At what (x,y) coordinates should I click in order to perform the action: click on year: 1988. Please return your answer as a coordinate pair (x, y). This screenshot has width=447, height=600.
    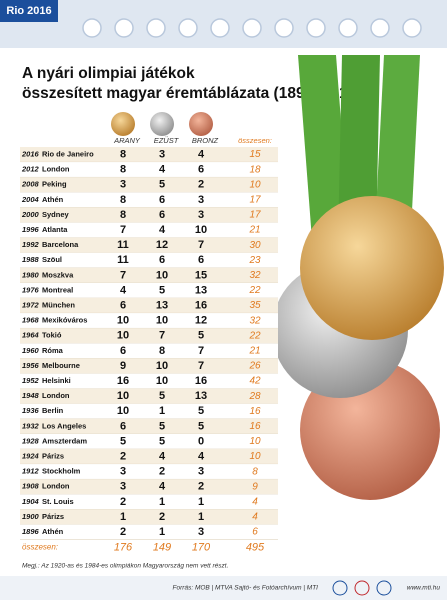
    Looking at the image, I should click on (31, 259).